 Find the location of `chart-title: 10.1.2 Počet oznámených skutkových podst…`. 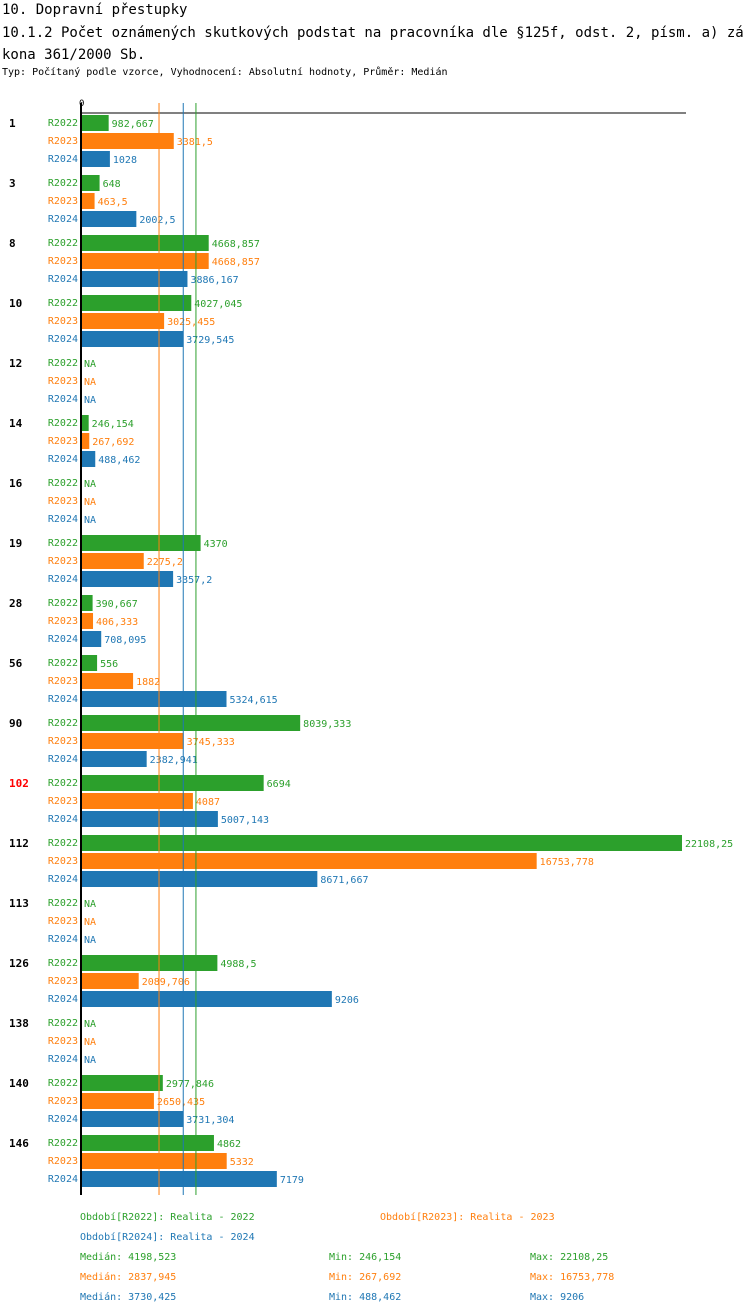

chart-title: 10.1.2 Počet oznámených skutkových podst… is located at coordinates (373, 44).